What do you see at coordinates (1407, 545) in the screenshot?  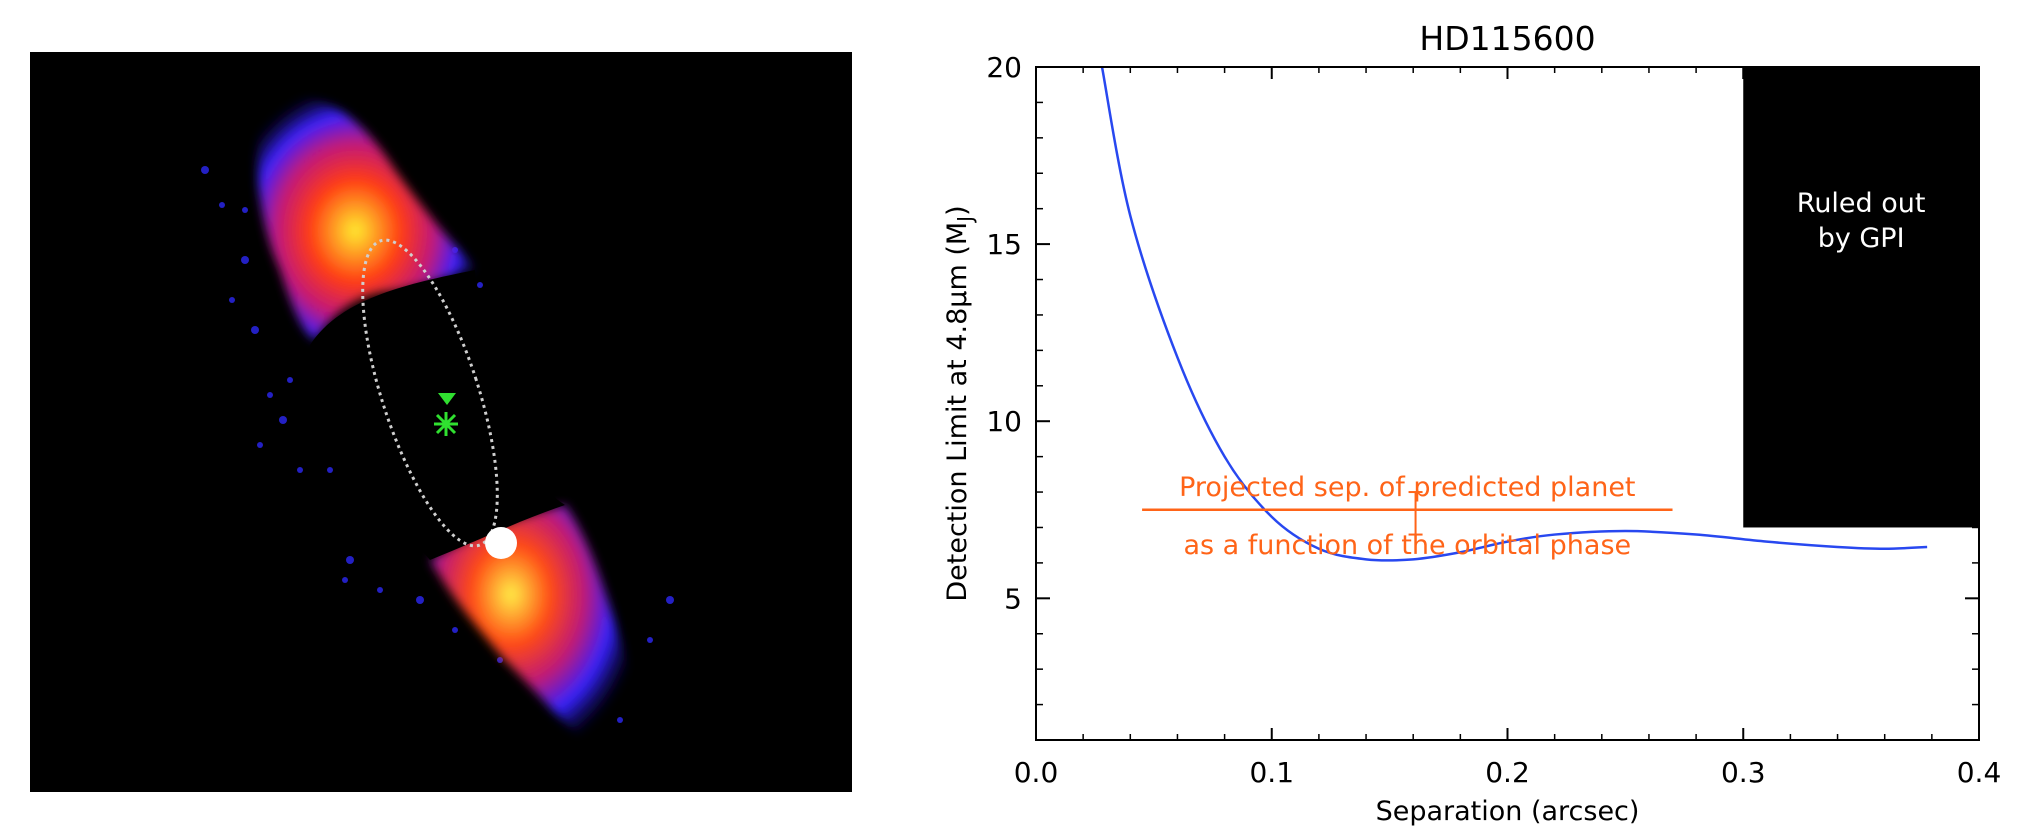 I see `predicted-planet-label-below: as a function of the orbital phase` at bounding box center [1407, 545].